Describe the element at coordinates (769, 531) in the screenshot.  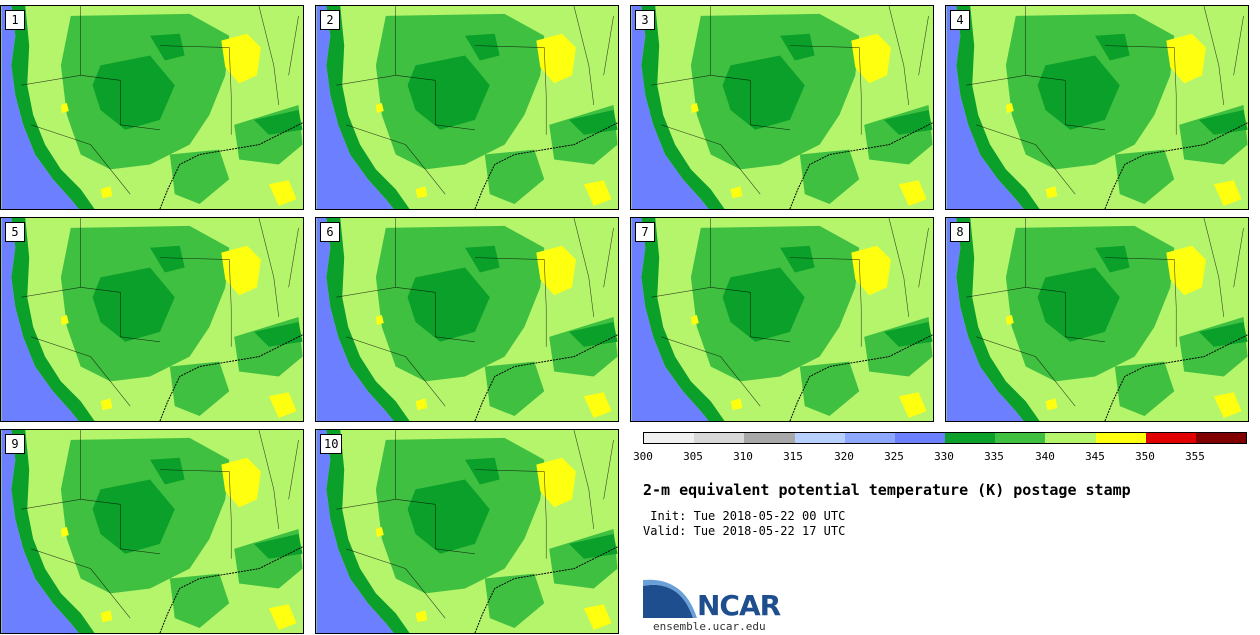
I see `valid-value: Tue 2018-05-22 17 UTC` at that location.